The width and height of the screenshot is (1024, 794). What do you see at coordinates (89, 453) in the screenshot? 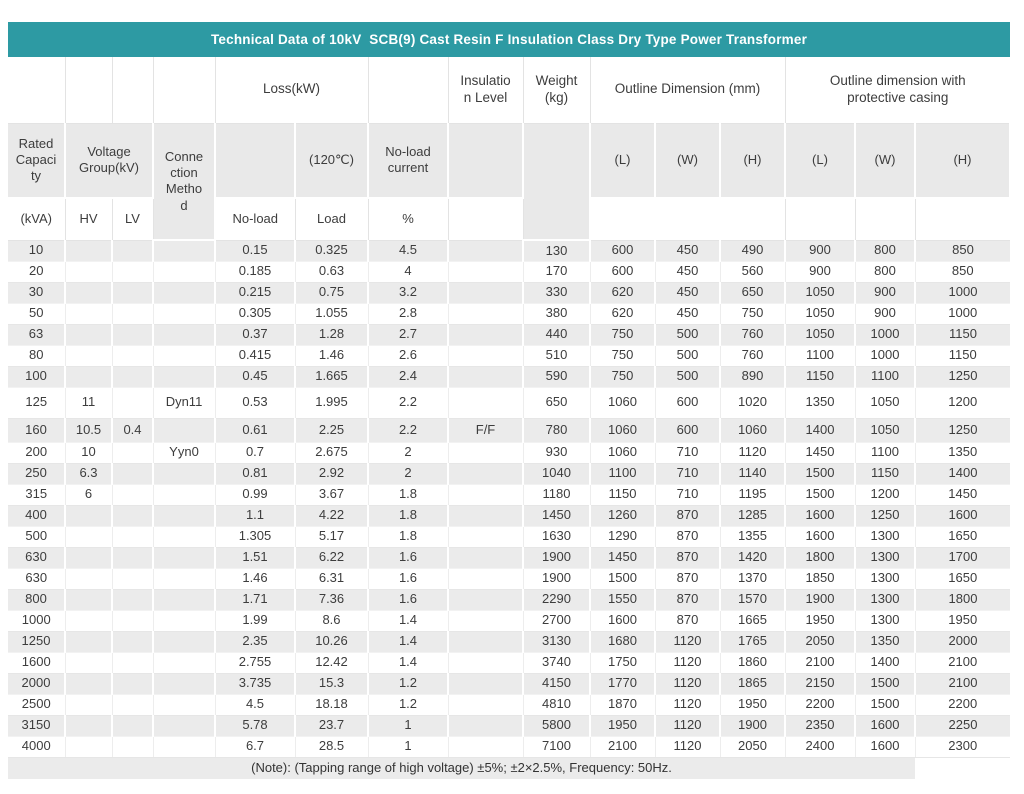
I see `cell: 10` at bounding box center [89, 453].